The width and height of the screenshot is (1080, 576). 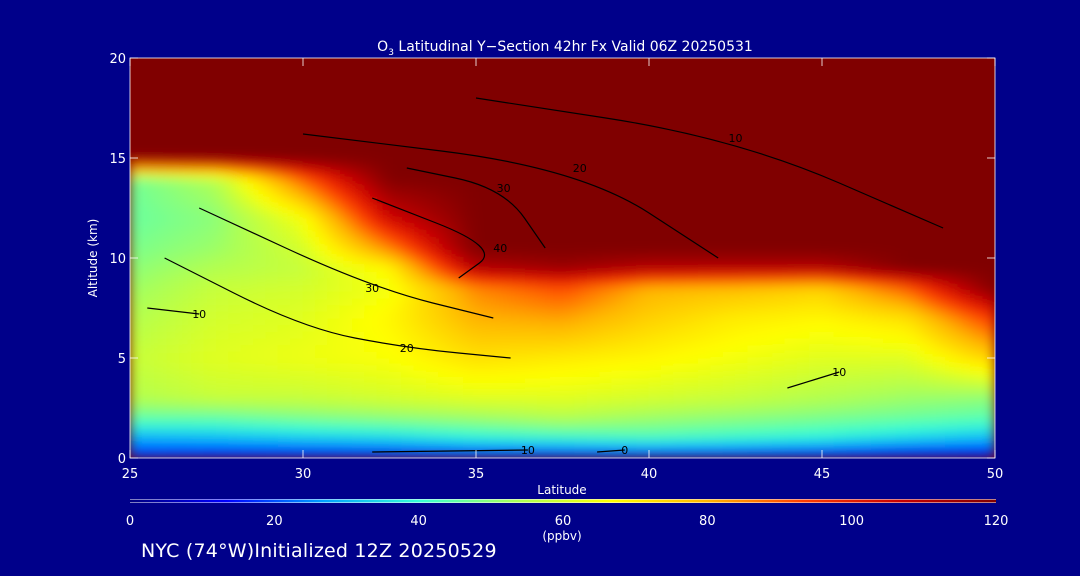 What do you see at coordinates (117, 159) in the screenshot?
I see `y-tick-label: 15` at bounding box center [117, 159].